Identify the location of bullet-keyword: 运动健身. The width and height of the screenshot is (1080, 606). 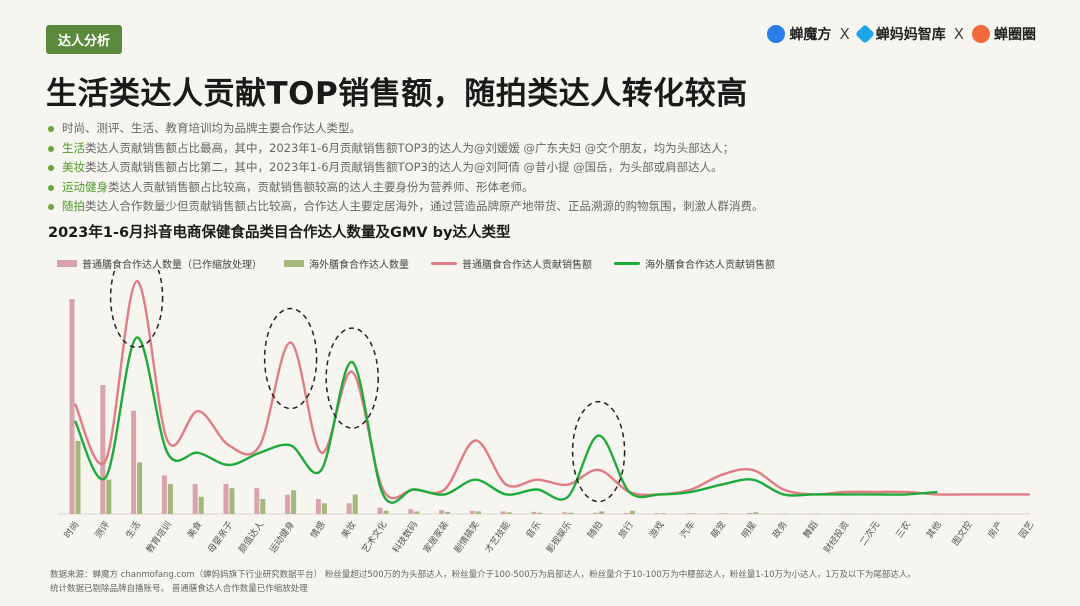
(85, 186).